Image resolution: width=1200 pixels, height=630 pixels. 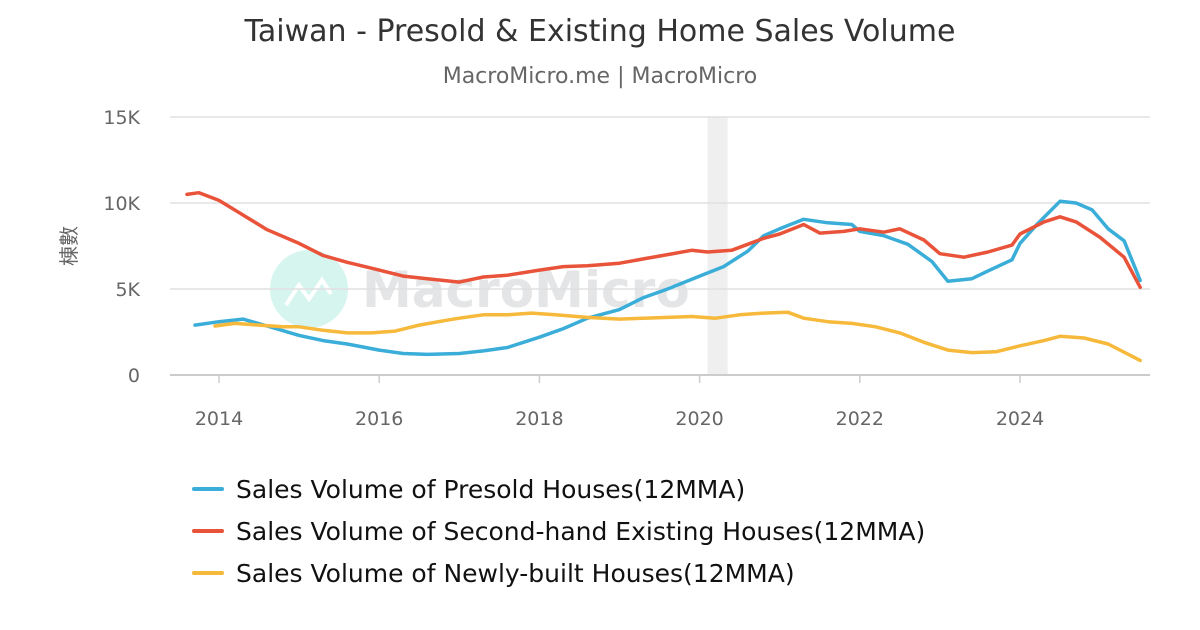 I want to click on x-tick-label: 2024, so click(x=1020, y=419).